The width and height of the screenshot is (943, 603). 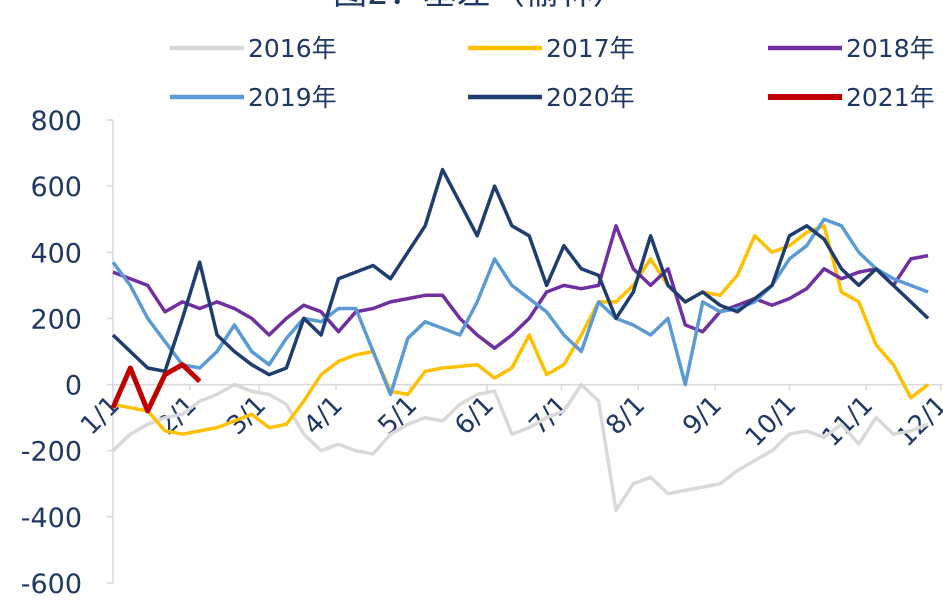 I want to click on y-tick-label: 0, so click(x=73, y=386).